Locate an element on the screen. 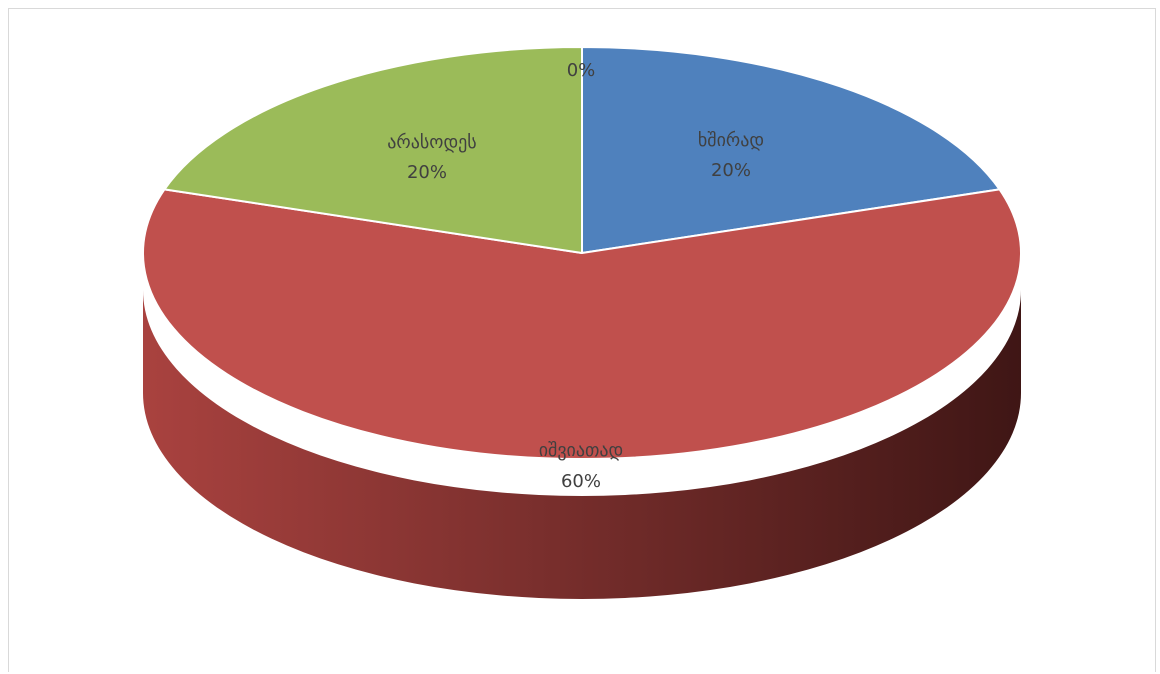 This screenshot has height=674, width=1160. label-zero-value: 0% is located at coordinates (581, 70).